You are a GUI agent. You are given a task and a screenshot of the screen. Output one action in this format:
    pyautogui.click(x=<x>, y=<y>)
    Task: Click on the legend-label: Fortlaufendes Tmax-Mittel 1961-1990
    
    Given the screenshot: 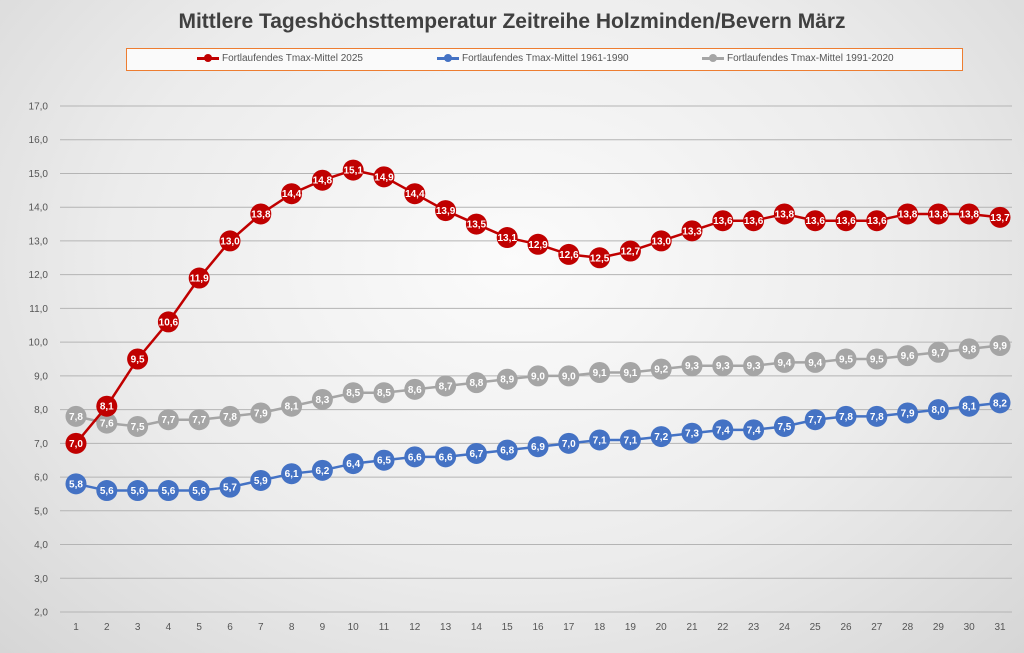 What is the action you would take?
    pyautogui.click(x=545, y=58)
    